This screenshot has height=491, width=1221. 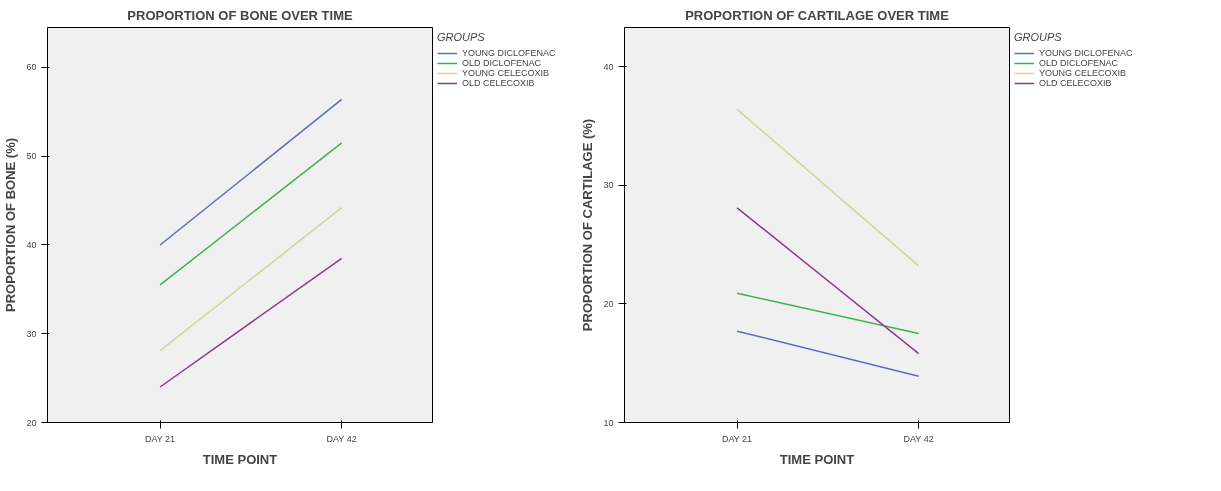 I want to click on y-tick-label: 50, so click(x=31, y=156).